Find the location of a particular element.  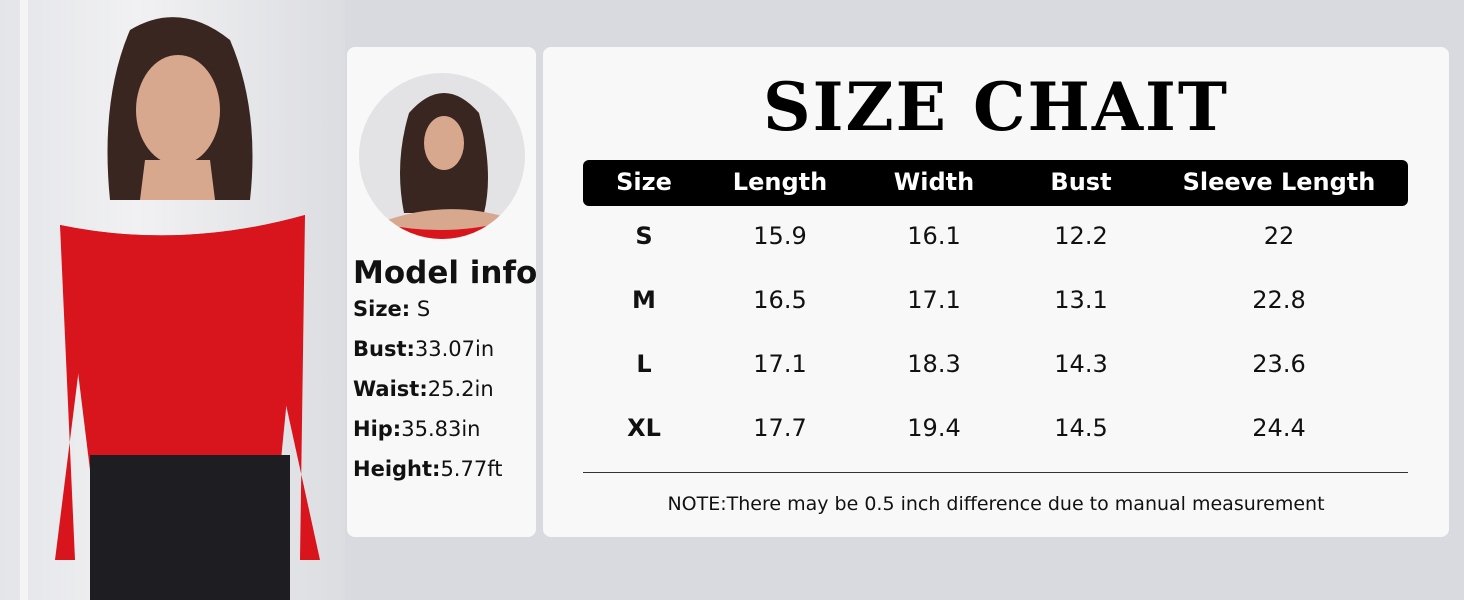

model-thumbnail is located at coordinates (442, 156).